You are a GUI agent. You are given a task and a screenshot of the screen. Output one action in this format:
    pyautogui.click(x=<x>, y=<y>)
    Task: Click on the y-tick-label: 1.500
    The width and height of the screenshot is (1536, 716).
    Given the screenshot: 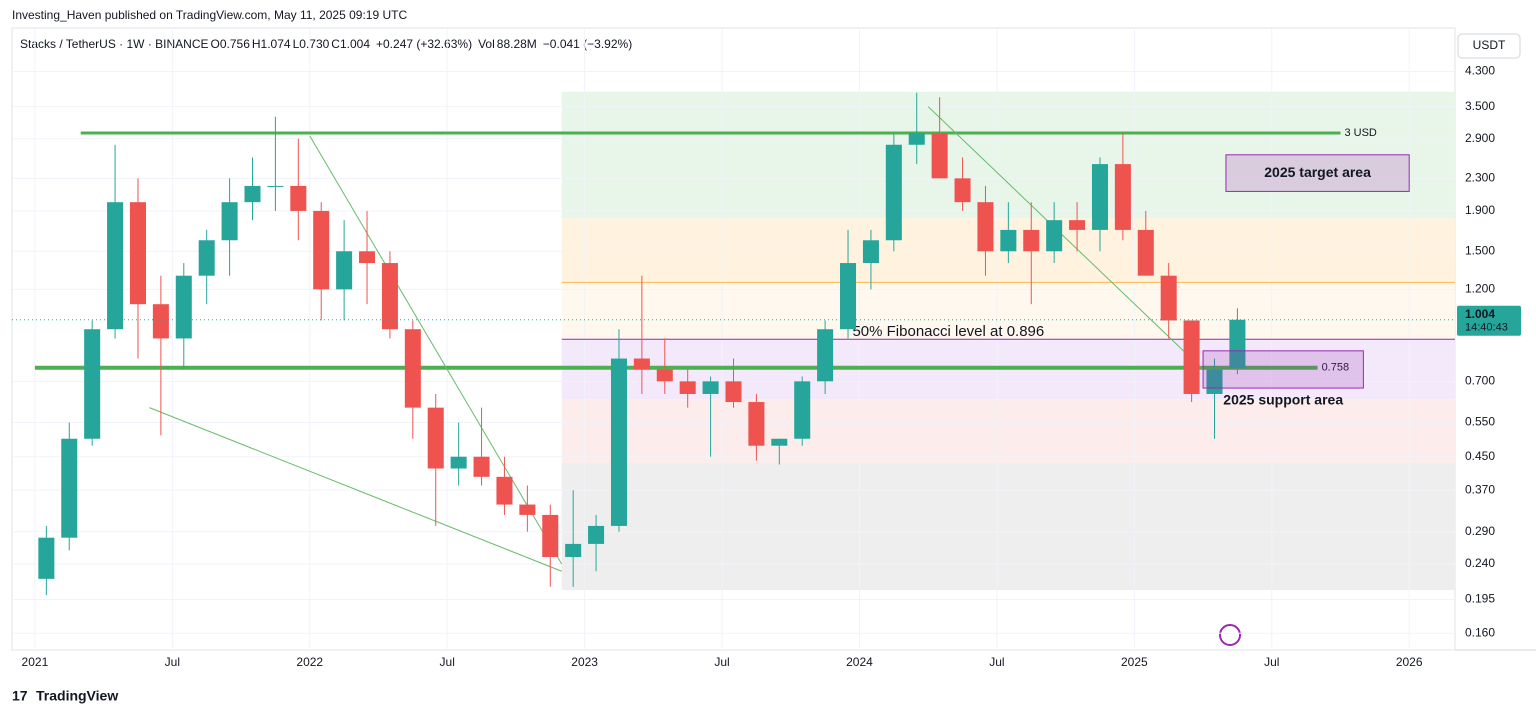 What is the action you would take?
    pyautogui.click(x=1480, y=250)
    